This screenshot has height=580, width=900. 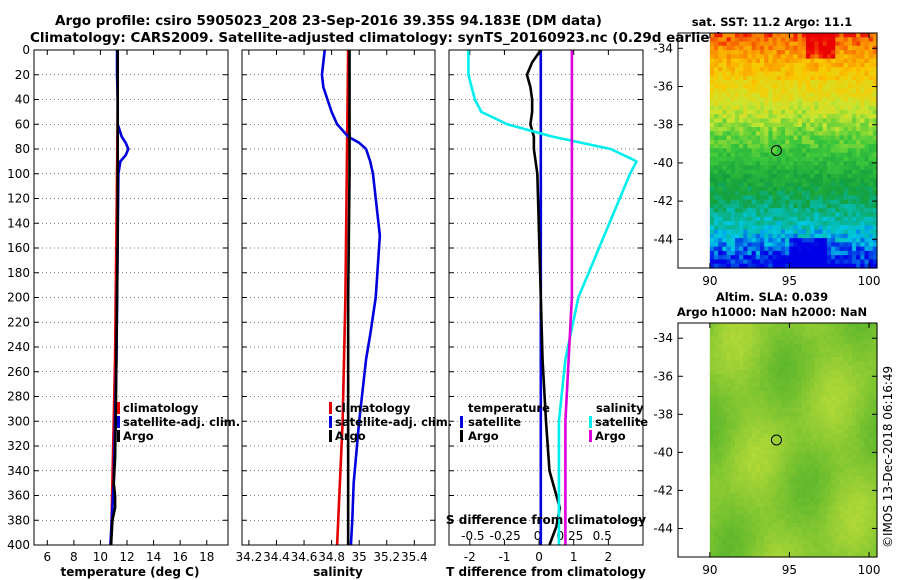 I want to click on x-tick-label: 0, so click(x=539, y=557).